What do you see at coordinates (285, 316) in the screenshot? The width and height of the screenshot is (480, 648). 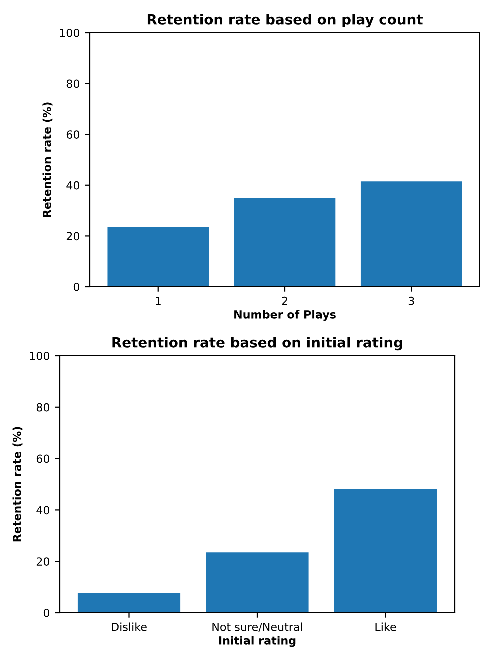 I see `x-axis-title: Number of Plays` at bounding box center [285, 316].